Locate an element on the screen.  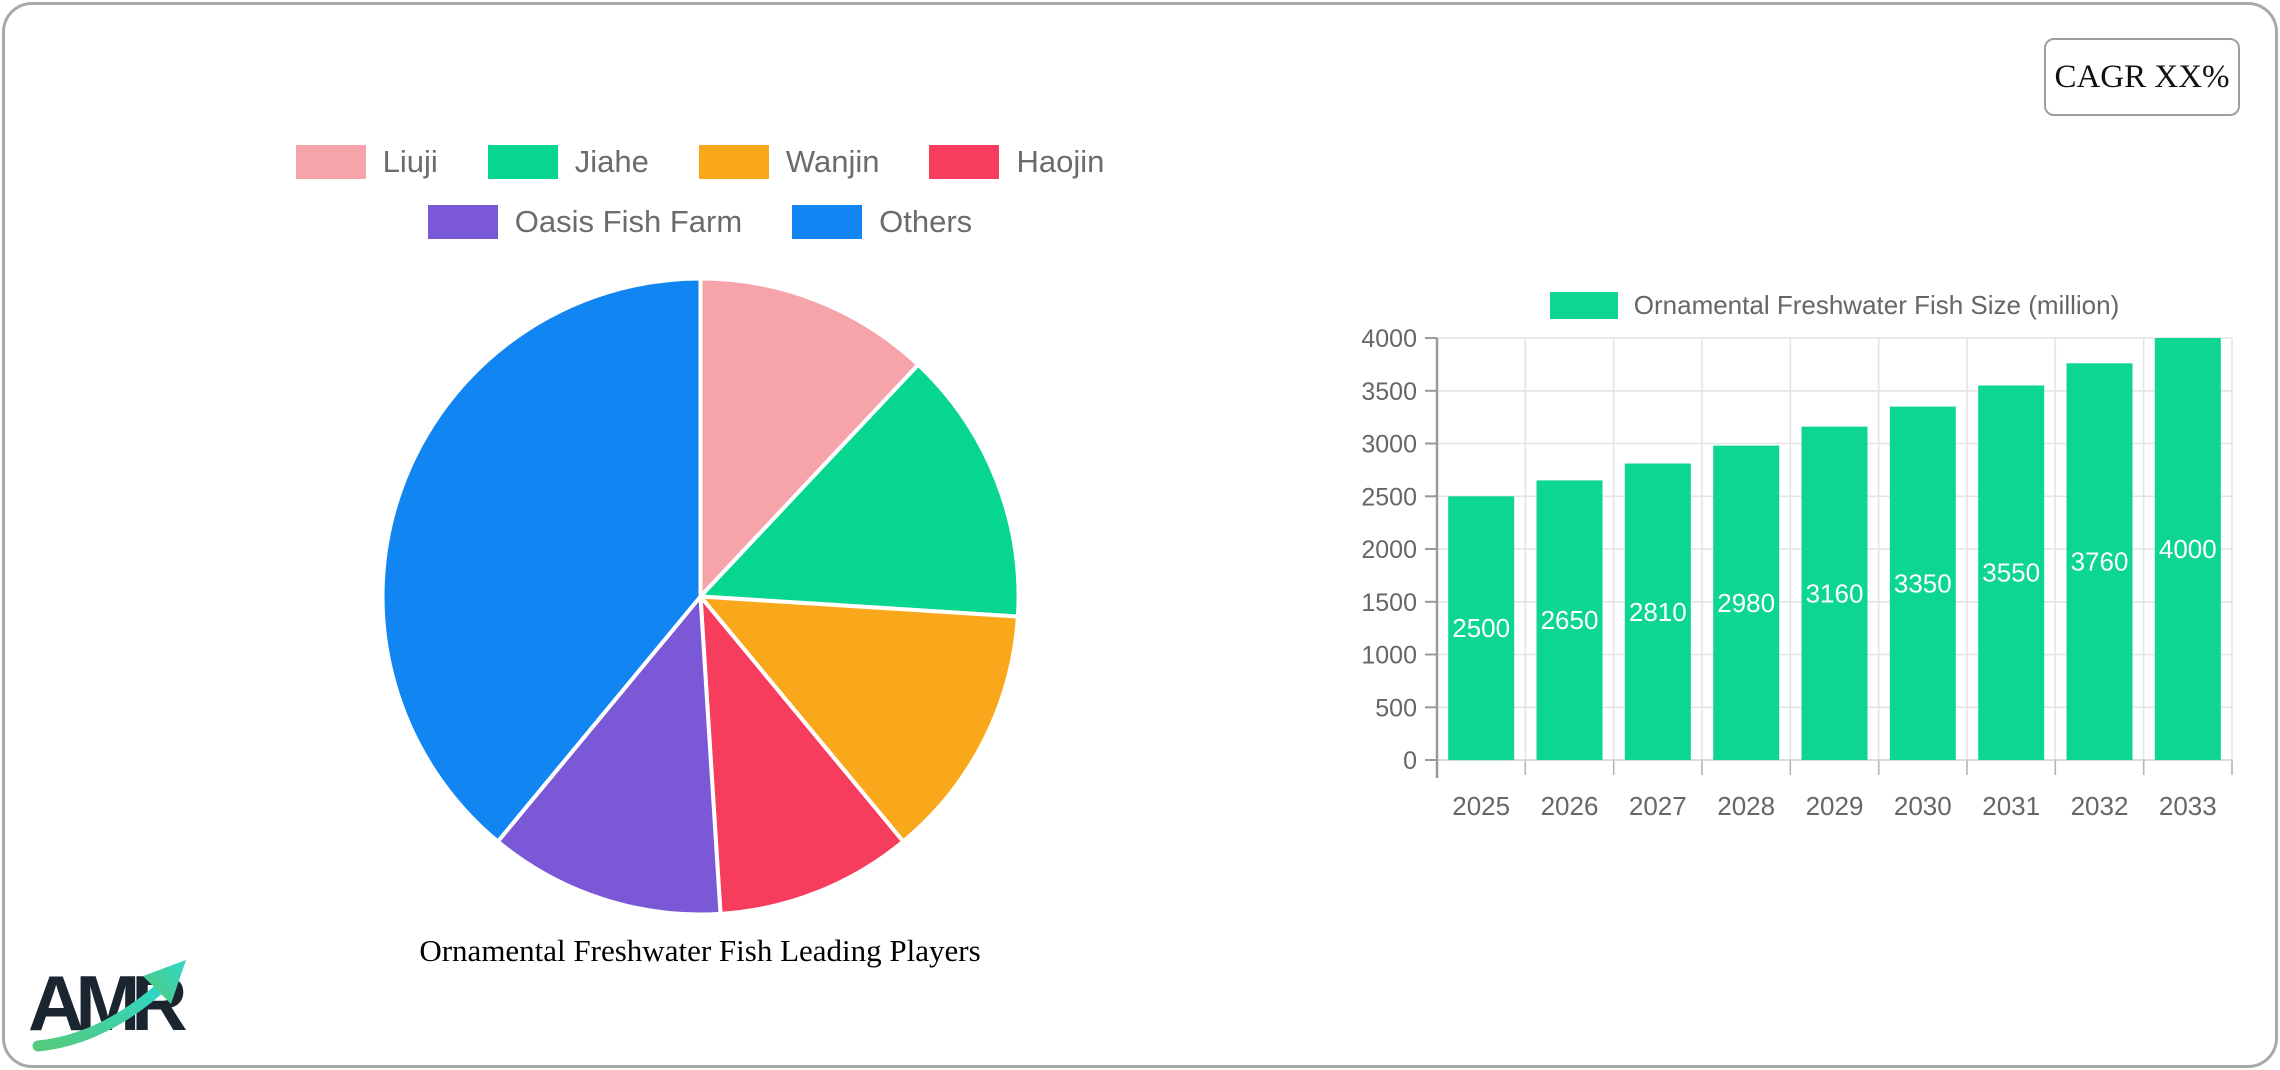
bar-2033 is located at coordinates (2187, 549).